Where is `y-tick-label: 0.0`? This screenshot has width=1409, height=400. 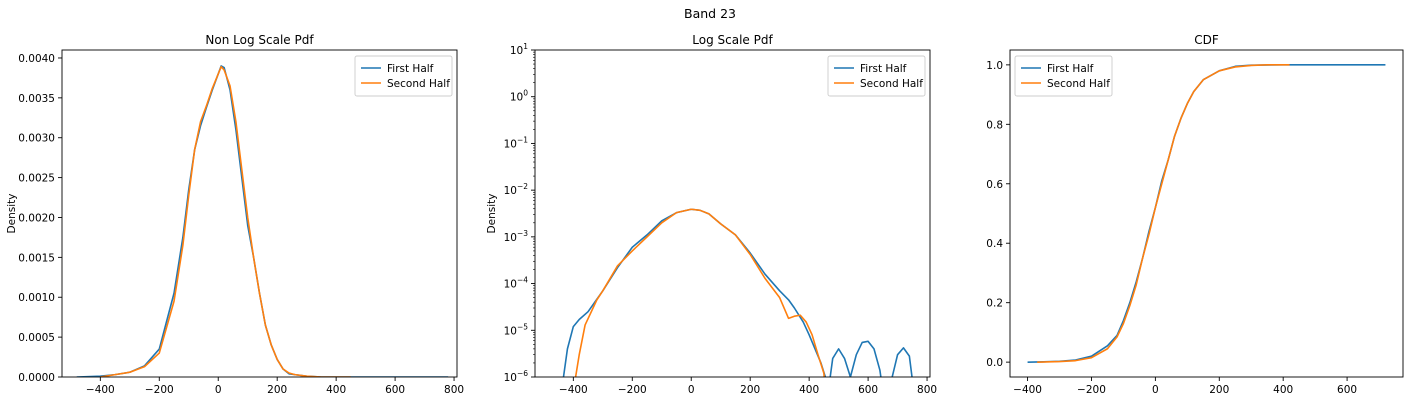 y-tick-label: 0.0 is located at coordinates (994, 363).